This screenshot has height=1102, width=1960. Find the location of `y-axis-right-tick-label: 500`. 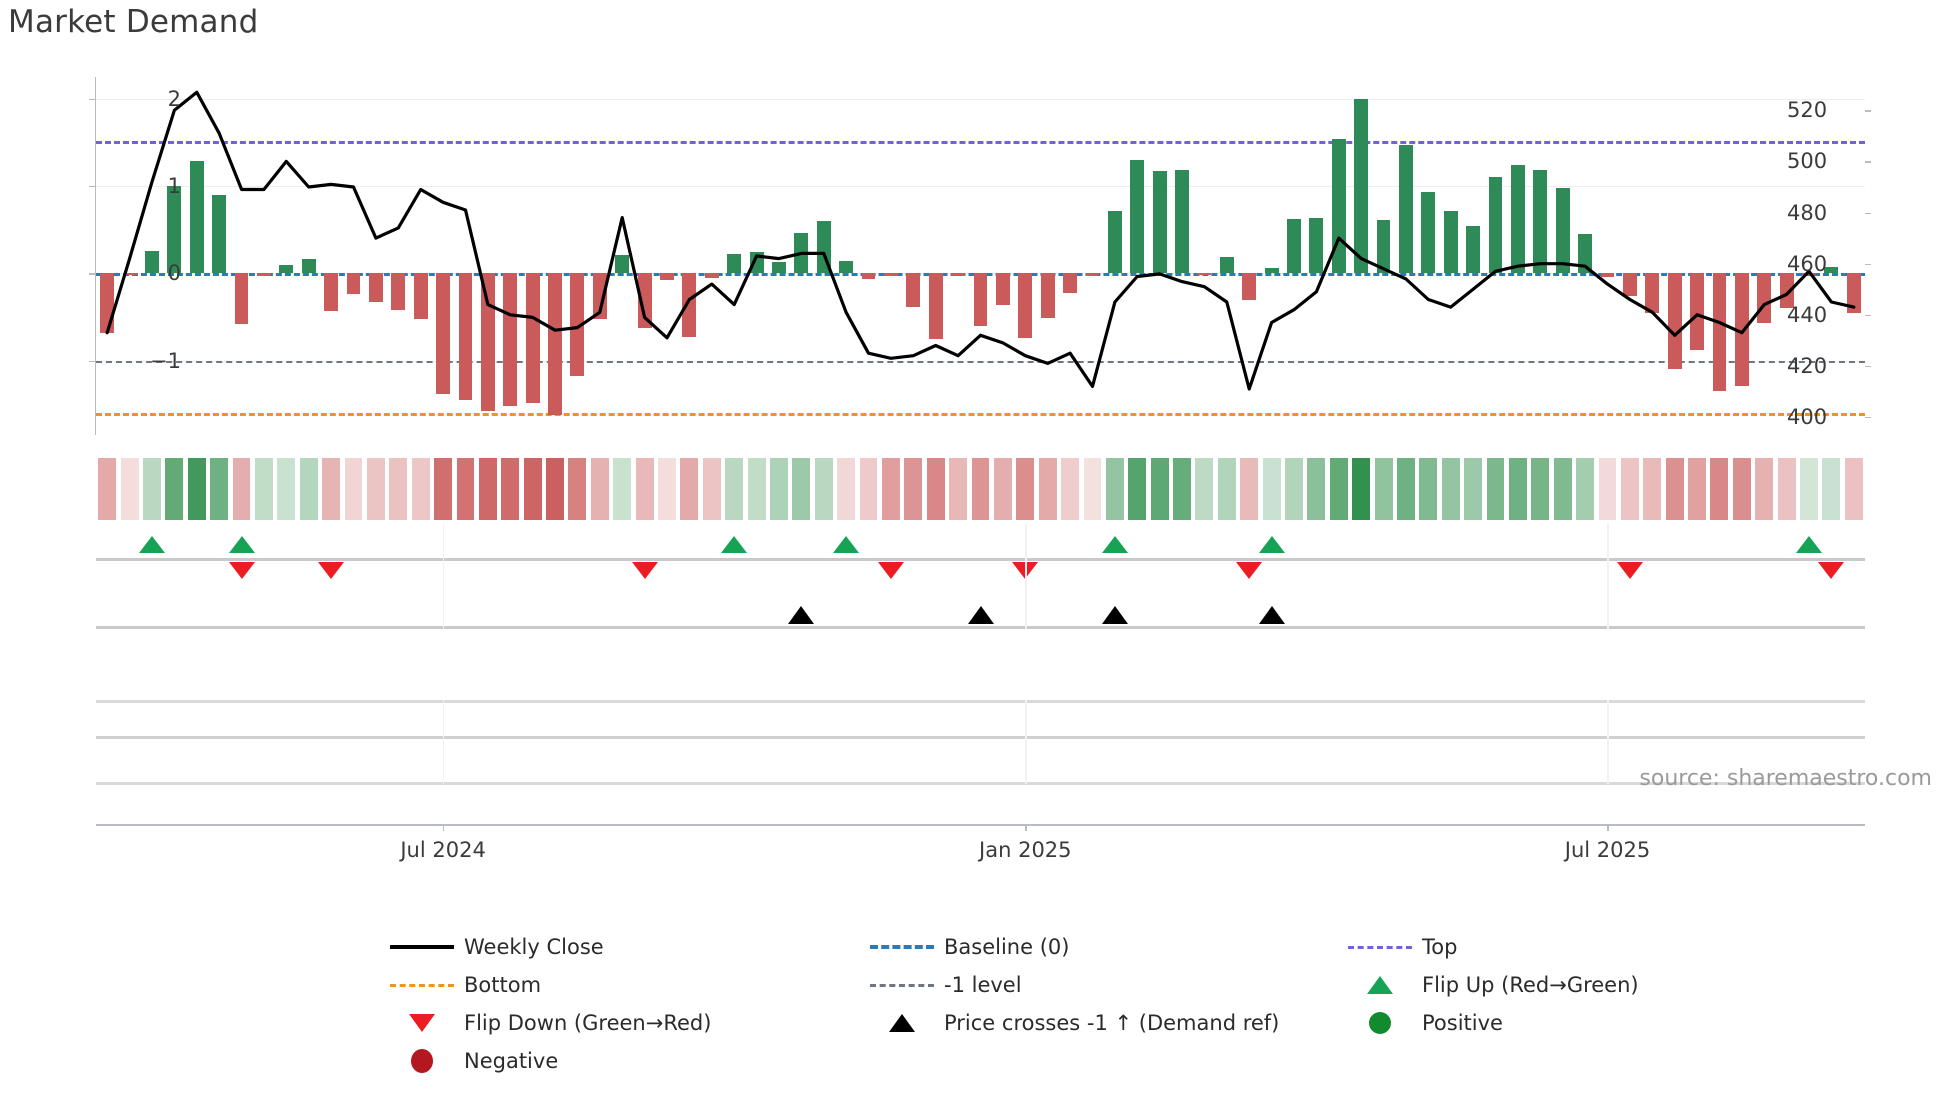

y-axis-right-tick-label: 500 is located at coordinates (1807, 161).